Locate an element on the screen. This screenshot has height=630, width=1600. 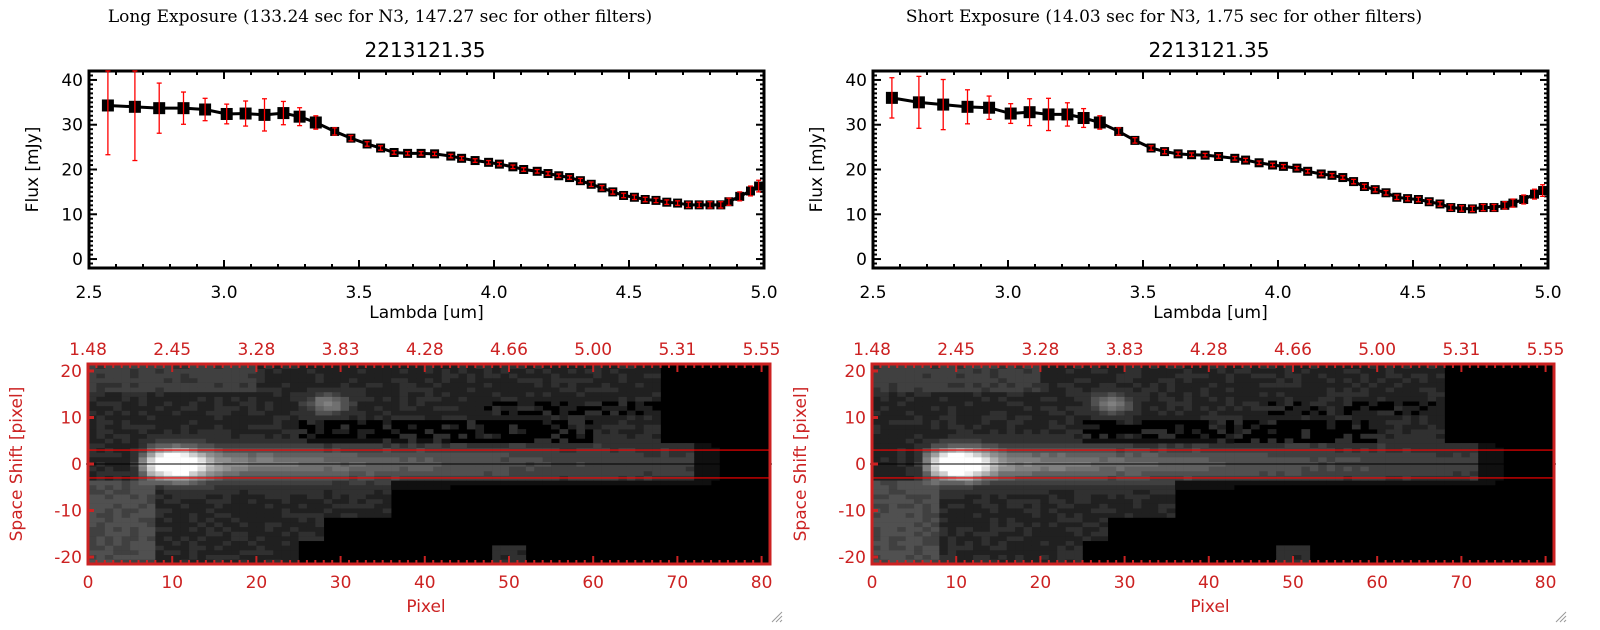
x-tick-label: 5.0 is located at coordinates (1547, 293).